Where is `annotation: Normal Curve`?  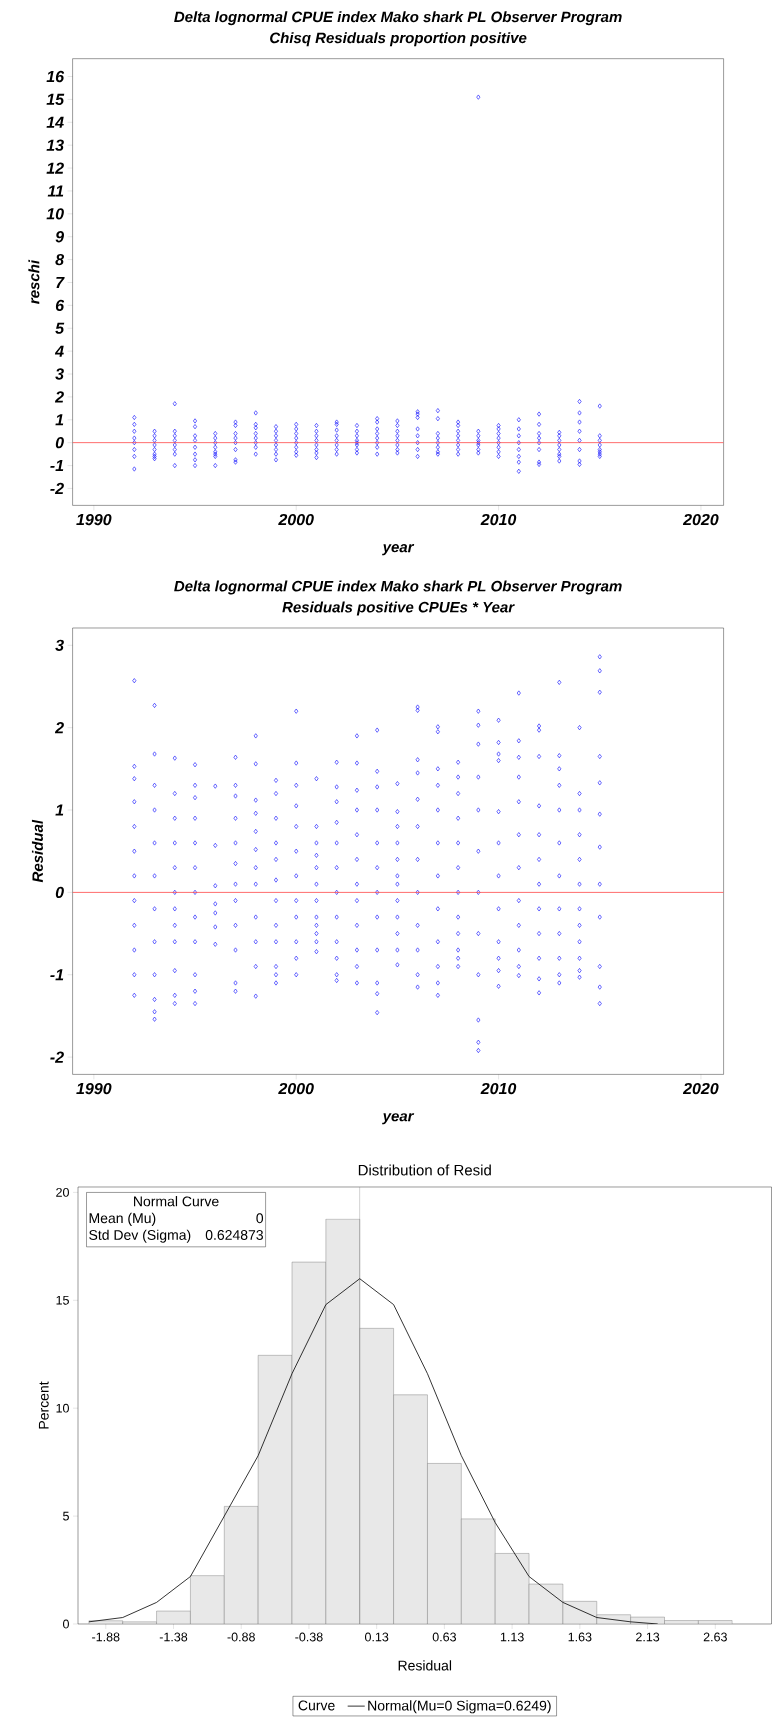
annotation: Normal Curve is located at coordinates (176, 1201).